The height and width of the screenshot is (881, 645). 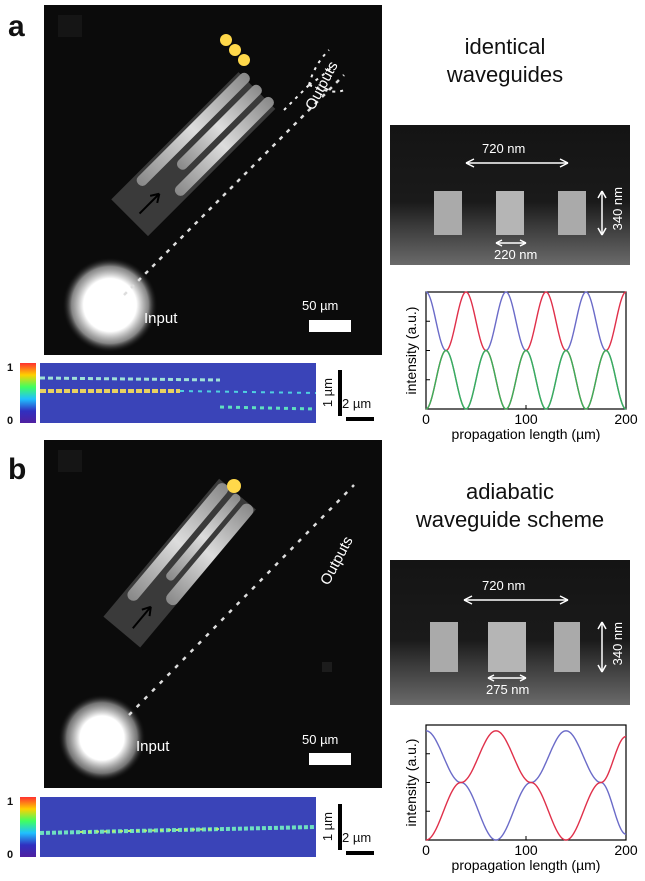 I want to click on heat-b-hscale-label: 2 µm, so click(x=357, y=837).